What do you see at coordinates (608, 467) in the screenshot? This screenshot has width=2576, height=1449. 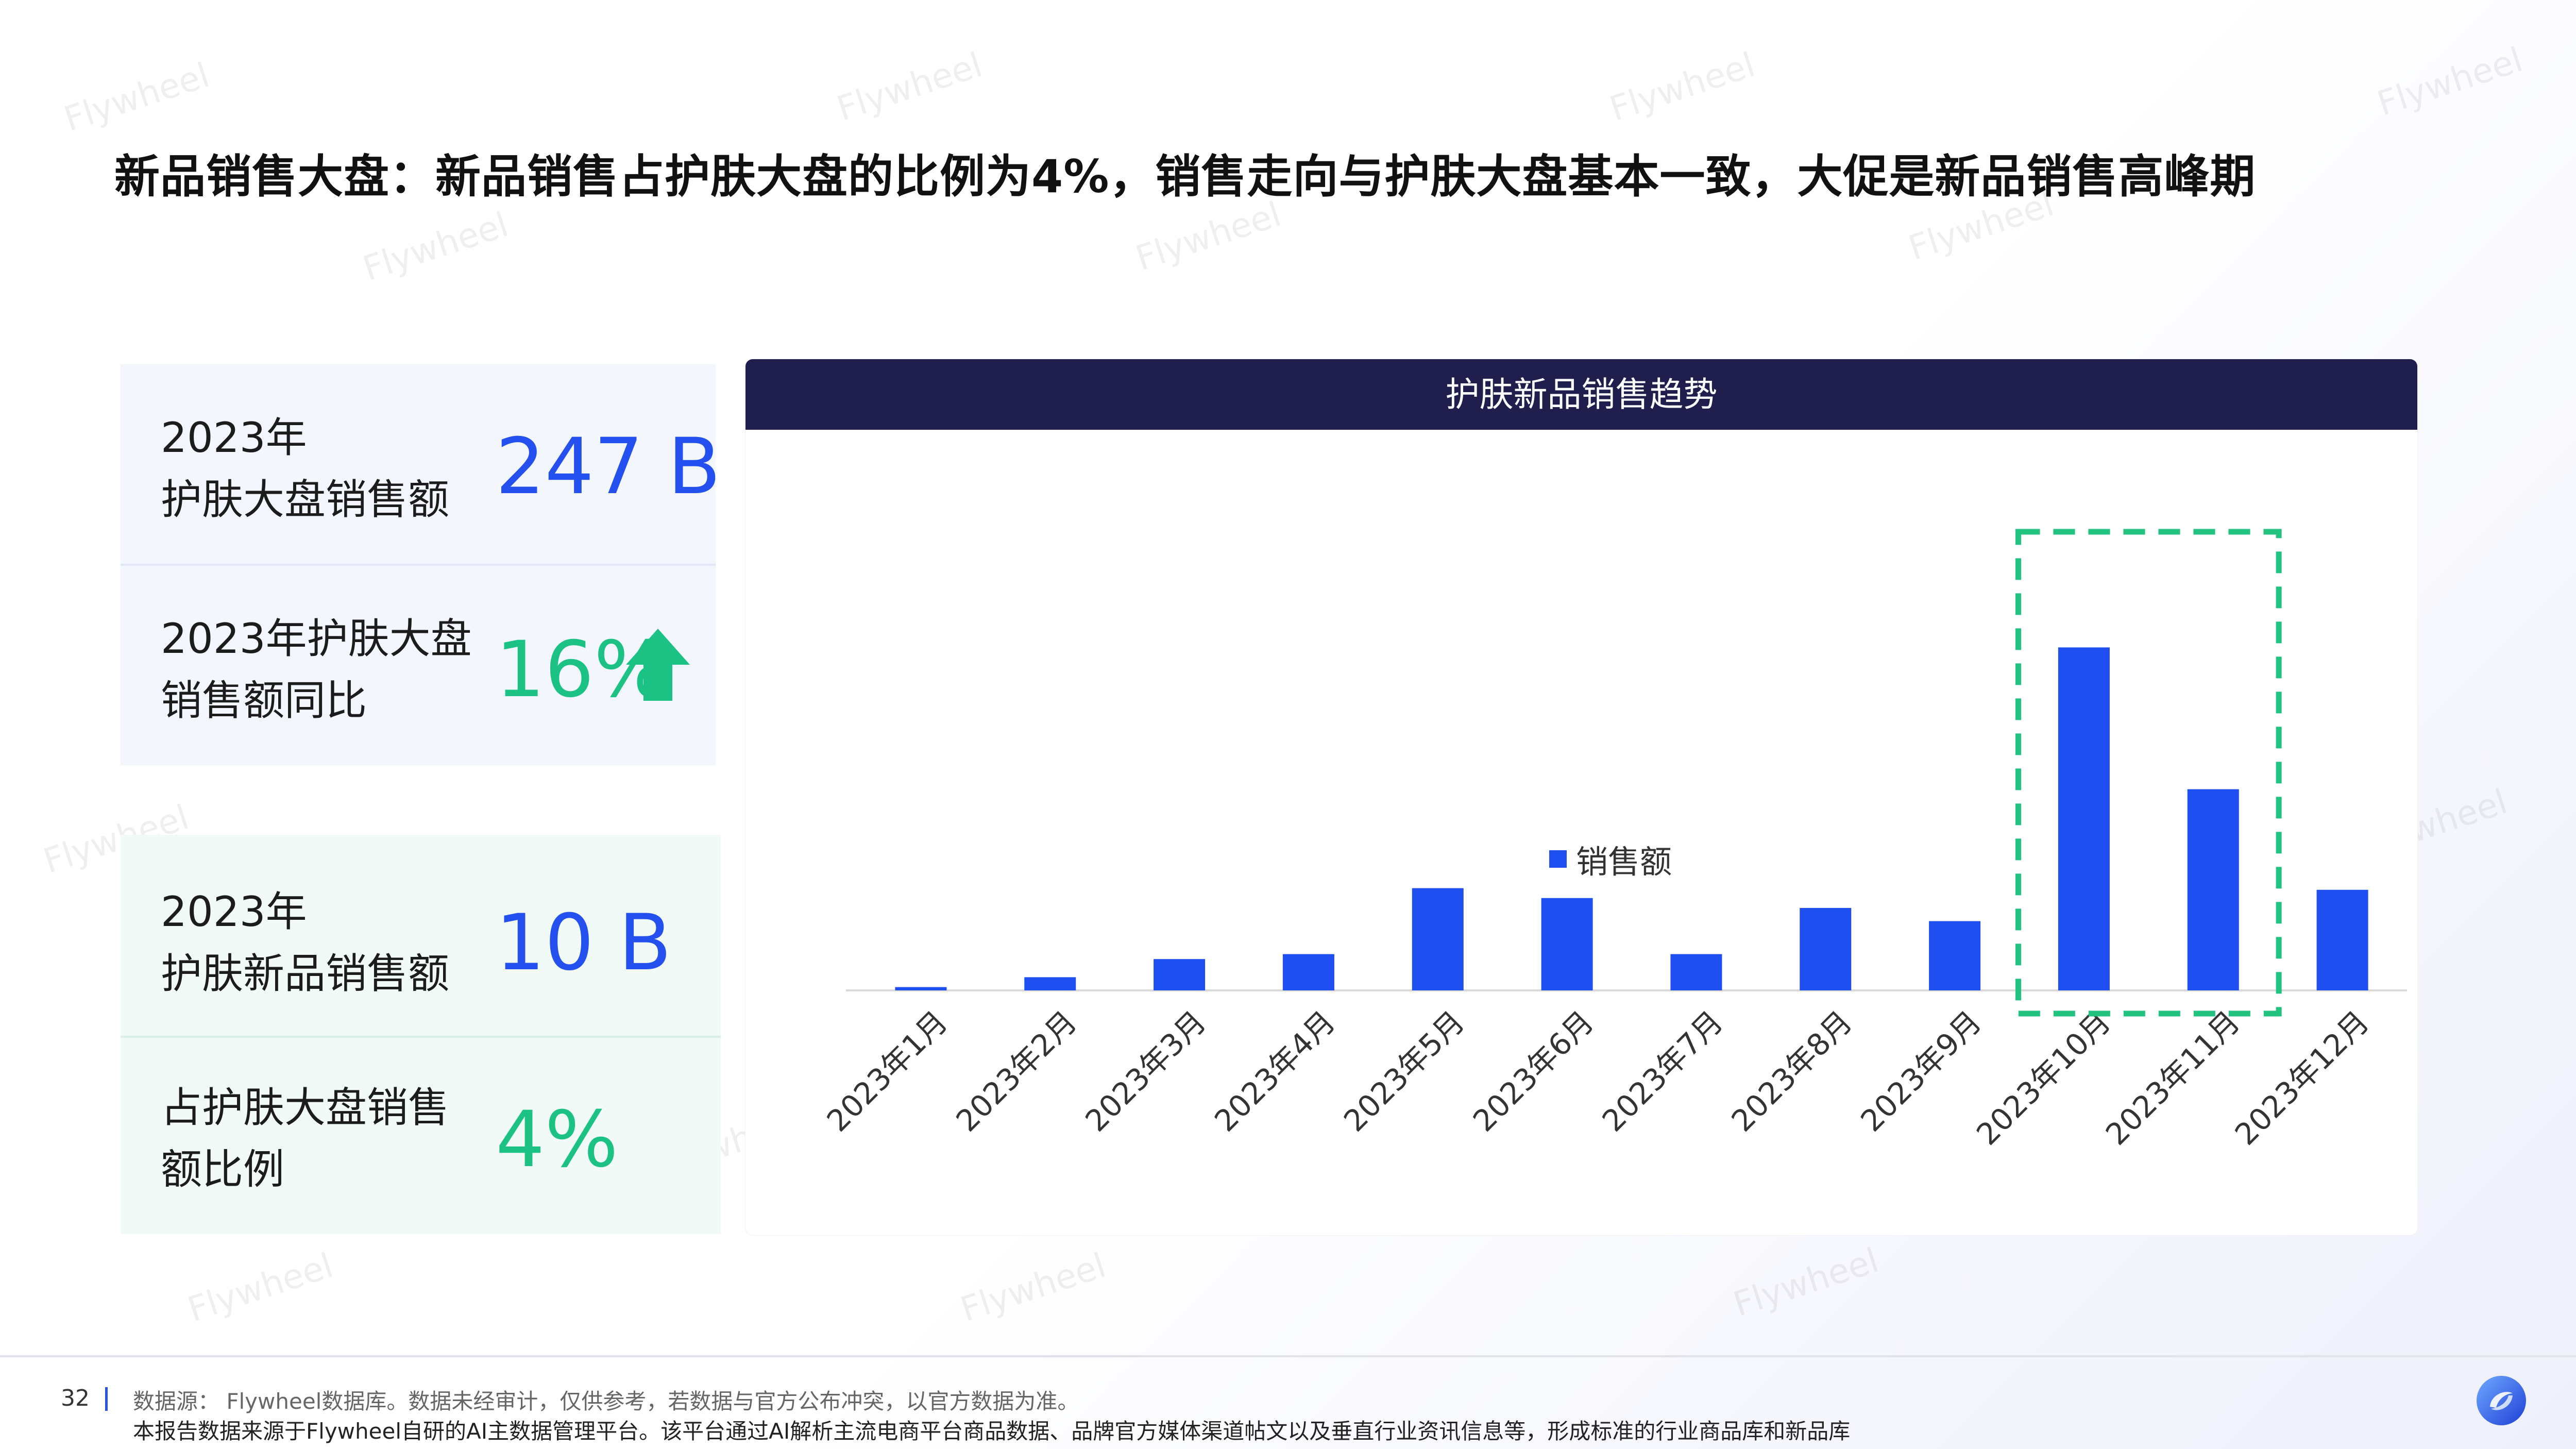 I see `kpi-value-market-sales: 247 B` at bounding box center [608, 467].